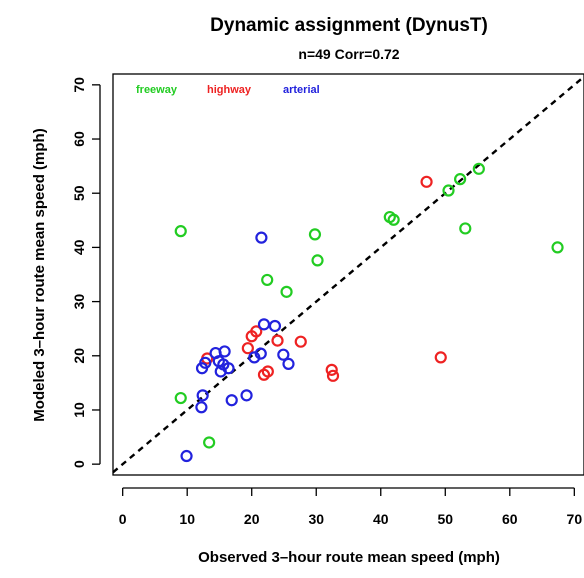 The image size is (584, 578). What do you see at coordinates (349, 557) in the screenshot?
I see `x-axis-label: Observed 3–hour route mean speed (mph)` at bounding box center [349, 557].